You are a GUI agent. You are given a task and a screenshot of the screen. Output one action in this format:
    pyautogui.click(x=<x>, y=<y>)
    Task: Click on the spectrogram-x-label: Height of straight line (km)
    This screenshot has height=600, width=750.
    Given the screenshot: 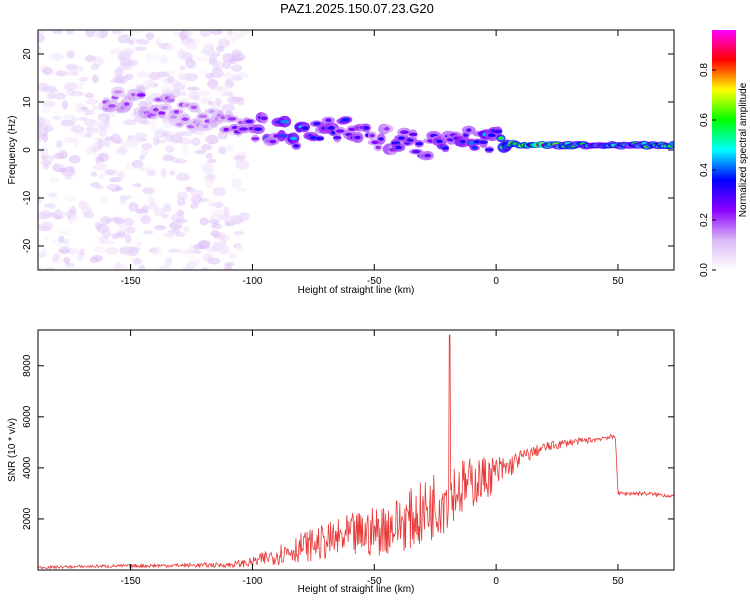 What is the action you would take?
    pyautogui.click(x=356, y=290)
    